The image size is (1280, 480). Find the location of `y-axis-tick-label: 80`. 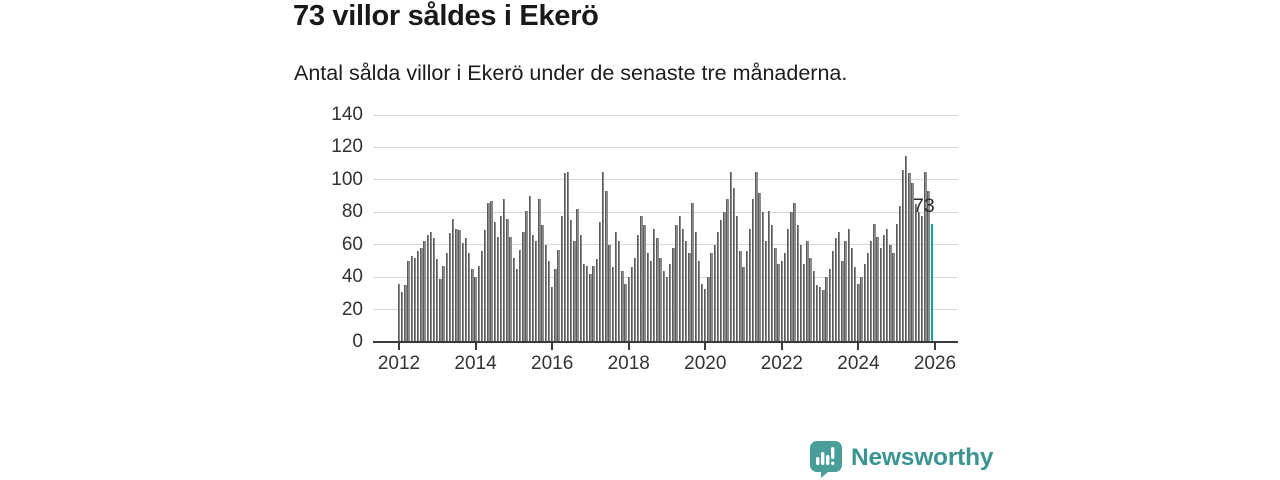

y-axis-tick-label: 80 is located at coordinates (352, 212).